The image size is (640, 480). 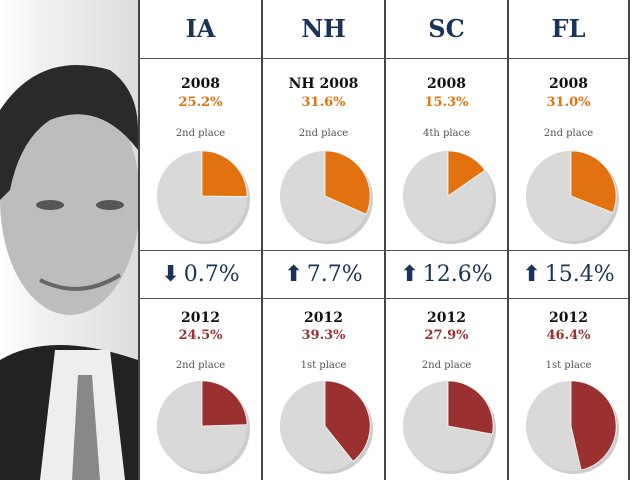 I want to click on place-2008: 4th place, so click(x=446, y=133).